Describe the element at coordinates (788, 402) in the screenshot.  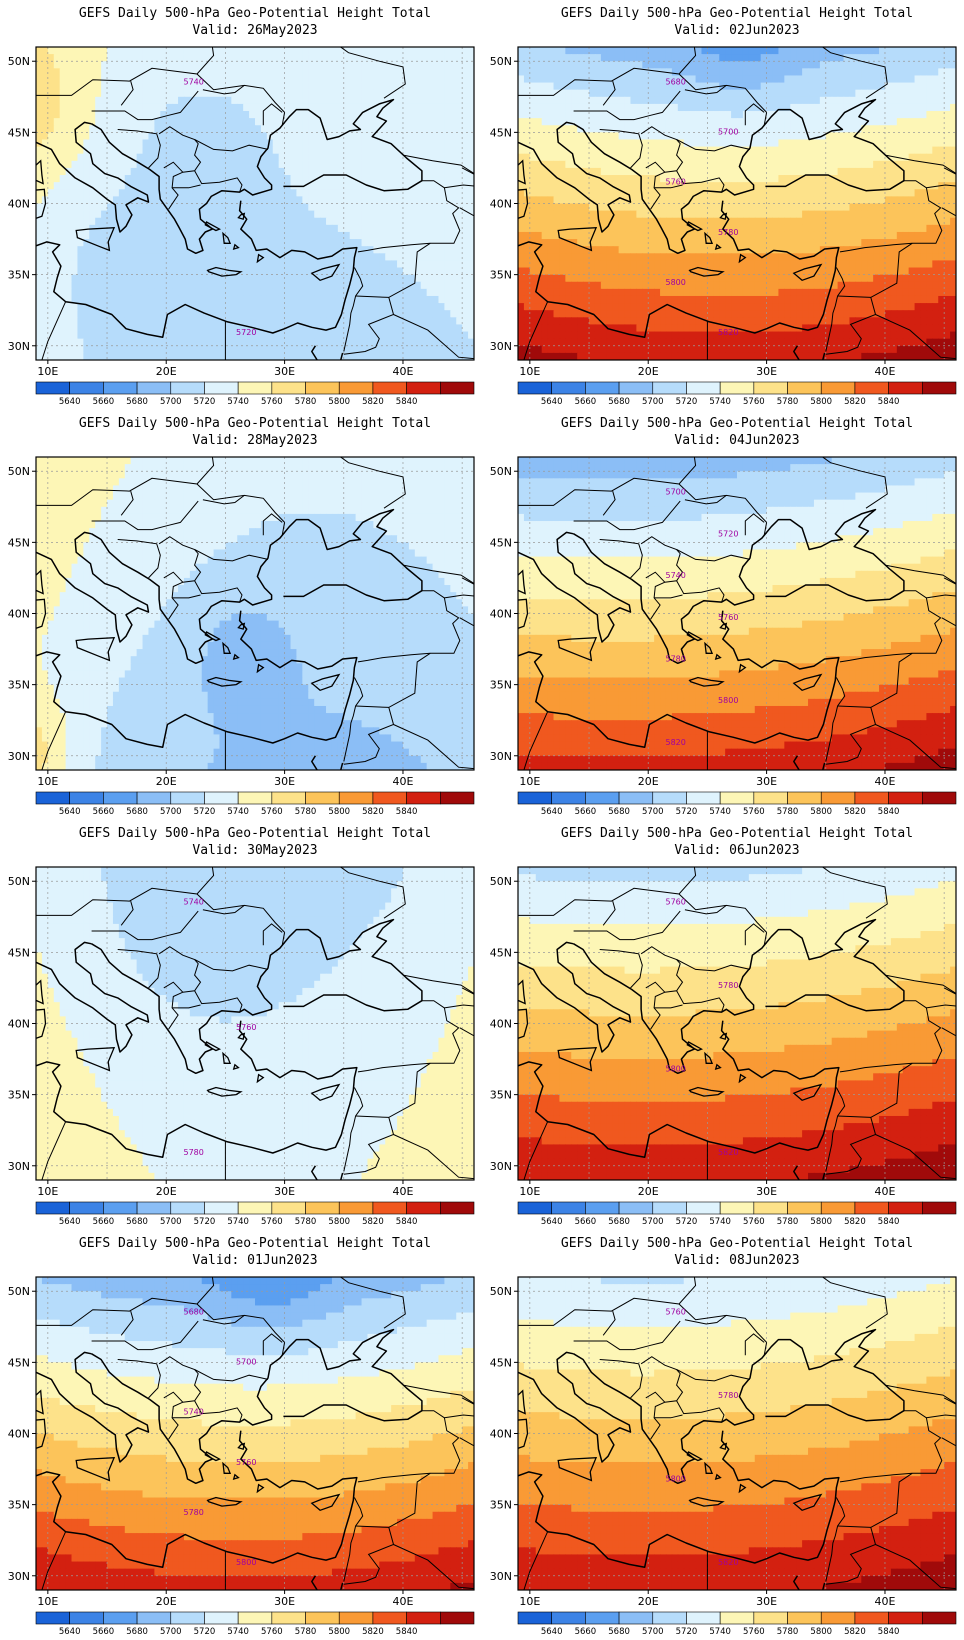
I see `colorbar-level-label: 5780` at that location.